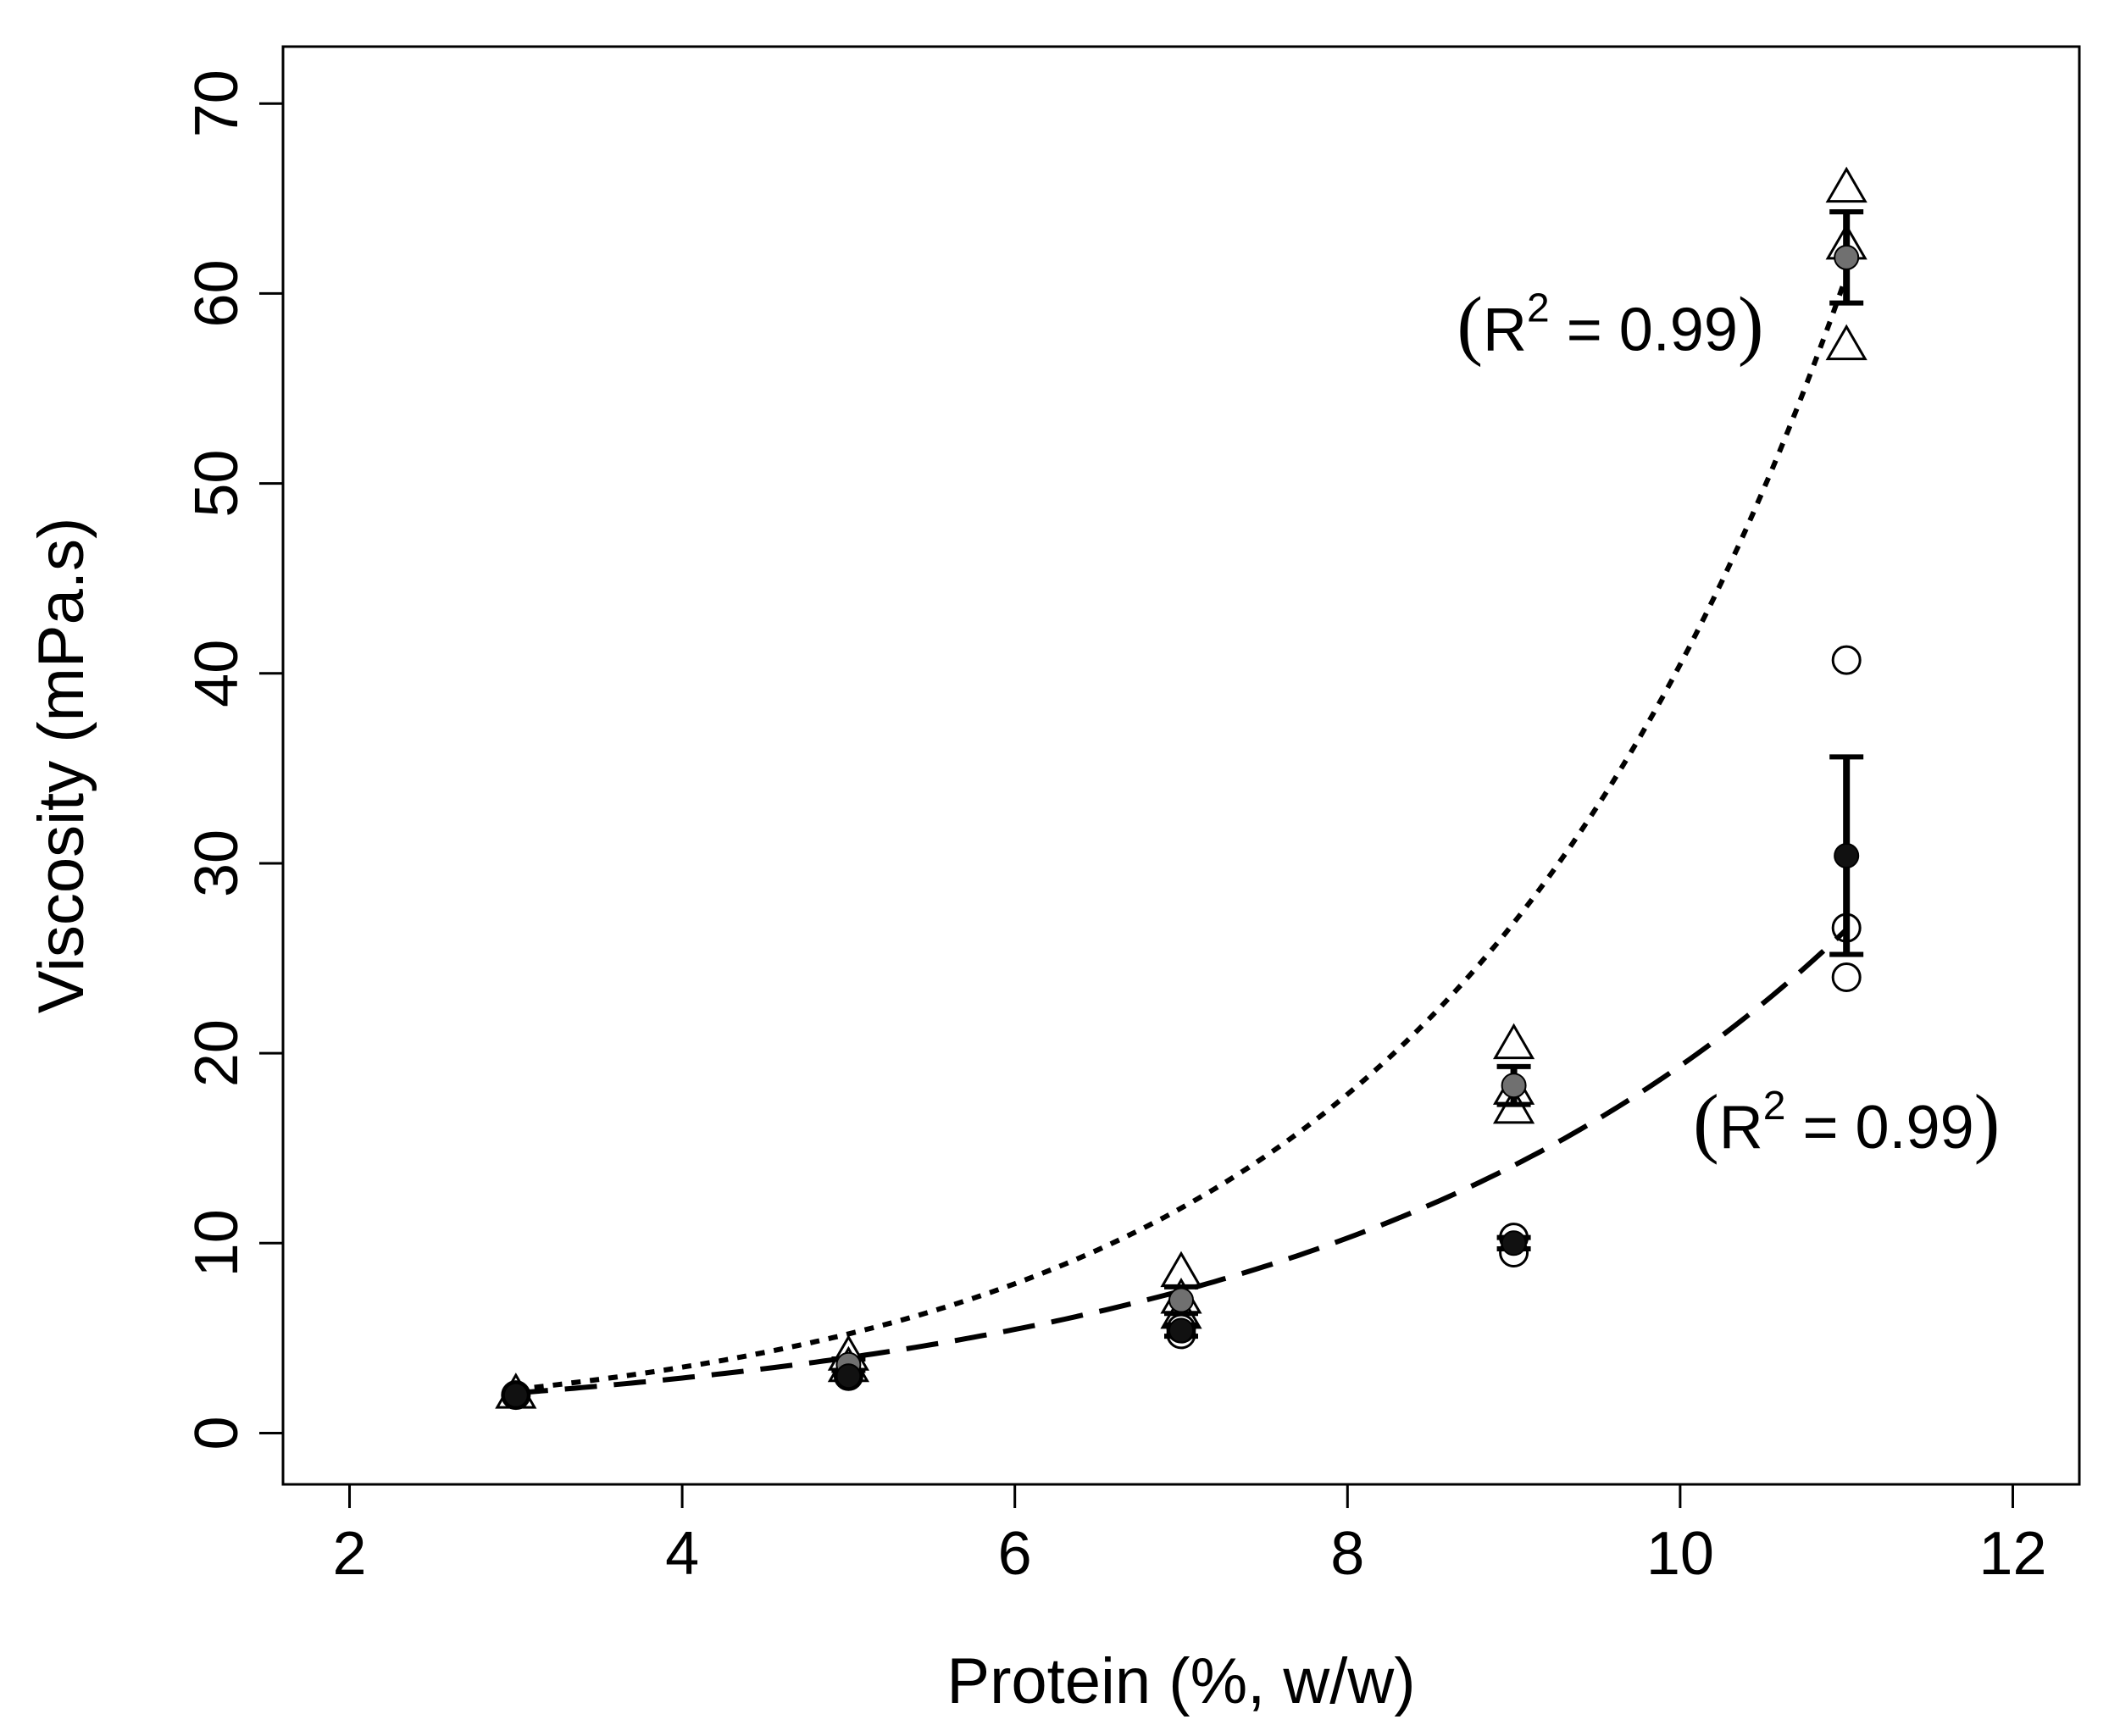 The width and height of the screenshot is (2120, 1736). Describe the element at coordinates (217, 1433) in the screenshot. I see `y-tick-label: 0` at that location.